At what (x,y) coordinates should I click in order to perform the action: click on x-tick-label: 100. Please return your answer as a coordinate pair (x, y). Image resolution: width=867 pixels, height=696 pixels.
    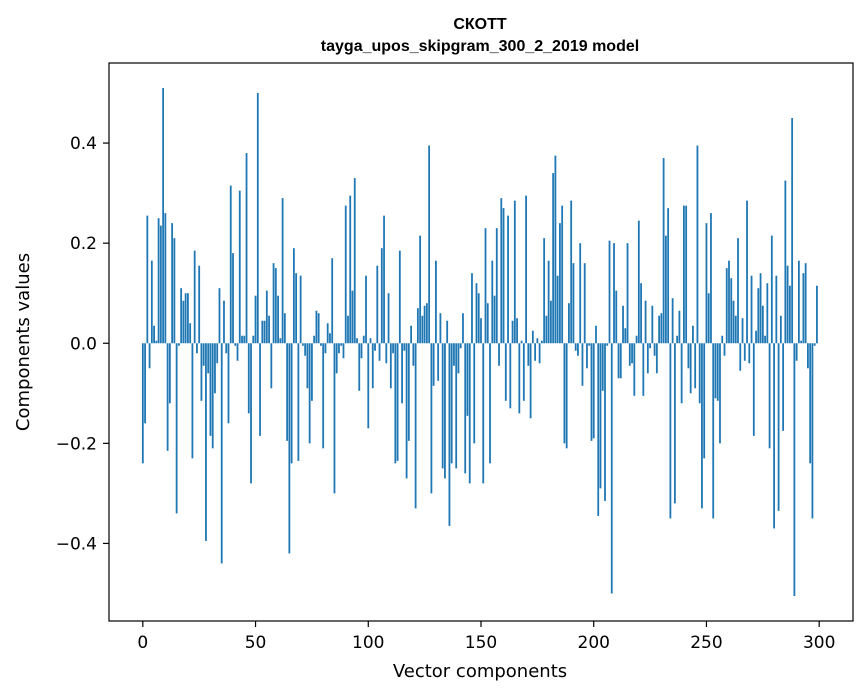
    Looking at the image, I should click on (368, 643).